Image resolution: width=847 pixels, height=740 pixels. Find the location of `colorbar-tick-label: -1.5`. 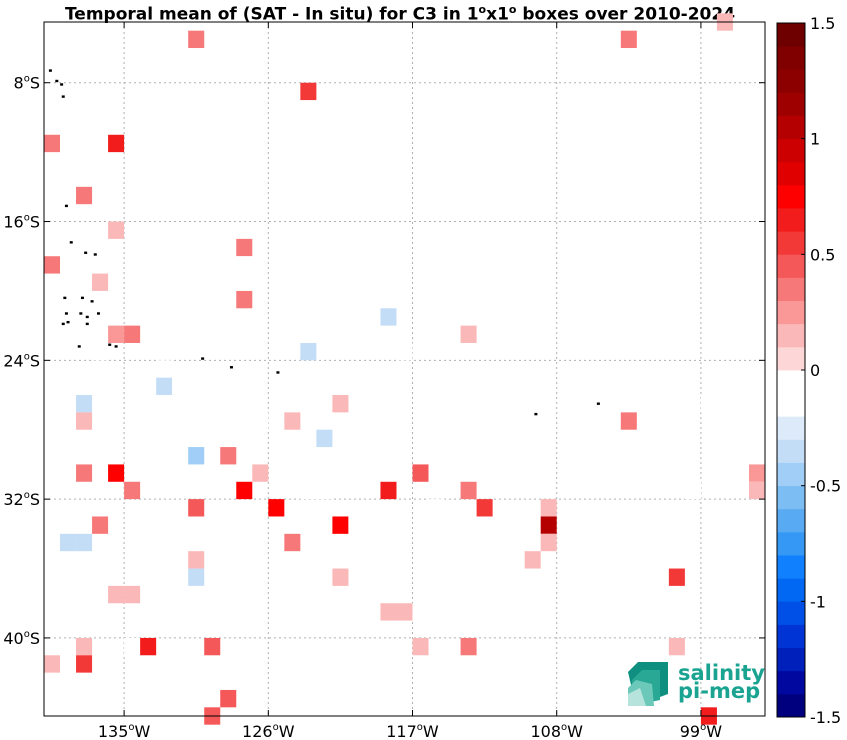

colorbar-tick-label: -1.5 is located at coordinates (825, 717).